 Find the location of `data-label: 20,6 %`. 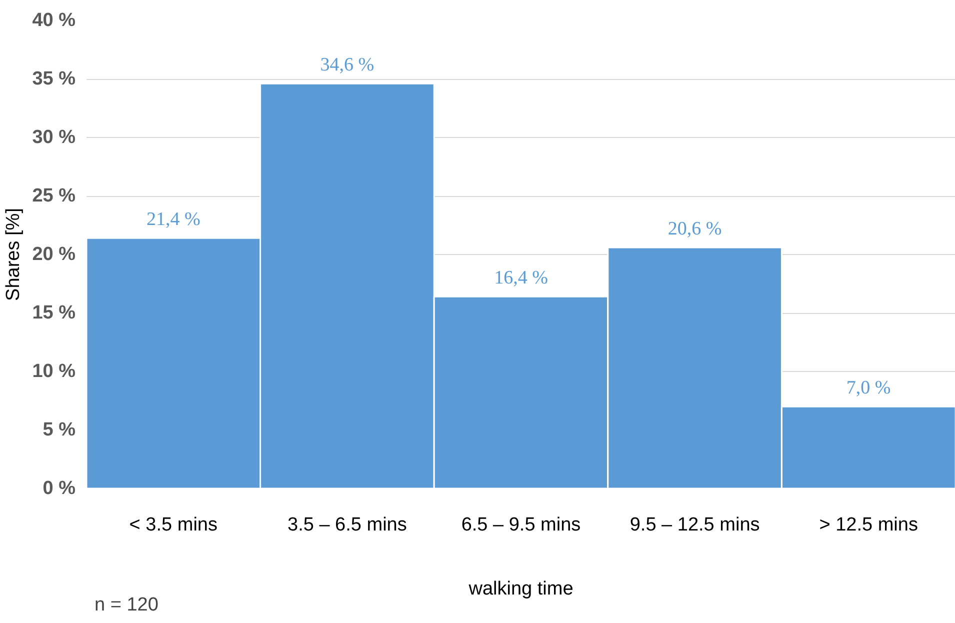

data-label: 20,6 % is located at coordinates (695, 229).